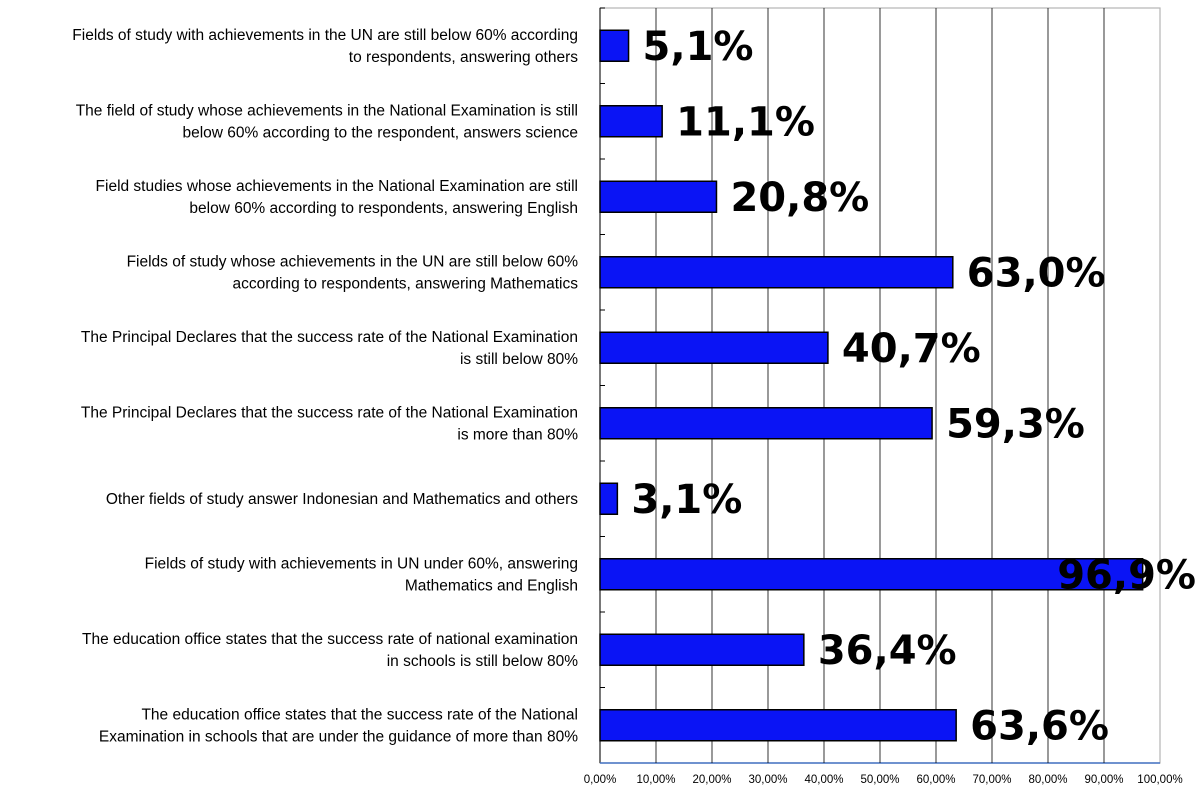 The width and height of the screenshot is (1200, 792). What do you see at coordinates (1159, 780) in the screenshot?
I see `x-tick-label: 100,00%` at bounding box center [1159, 780].